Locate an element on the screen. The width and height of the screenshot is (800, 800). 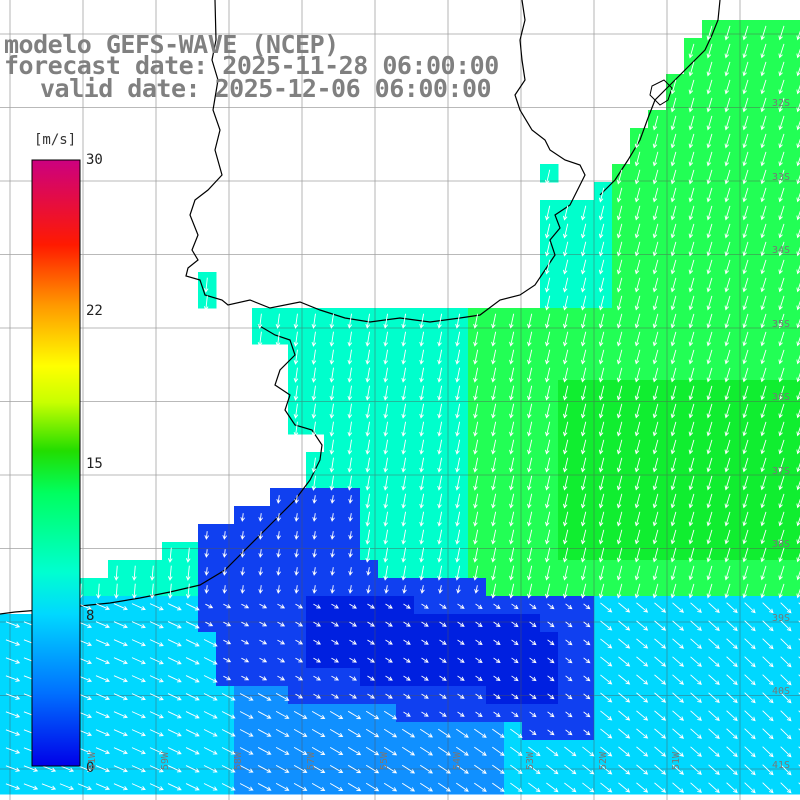
lat-label: 33S is located at coordinates (781, 177).